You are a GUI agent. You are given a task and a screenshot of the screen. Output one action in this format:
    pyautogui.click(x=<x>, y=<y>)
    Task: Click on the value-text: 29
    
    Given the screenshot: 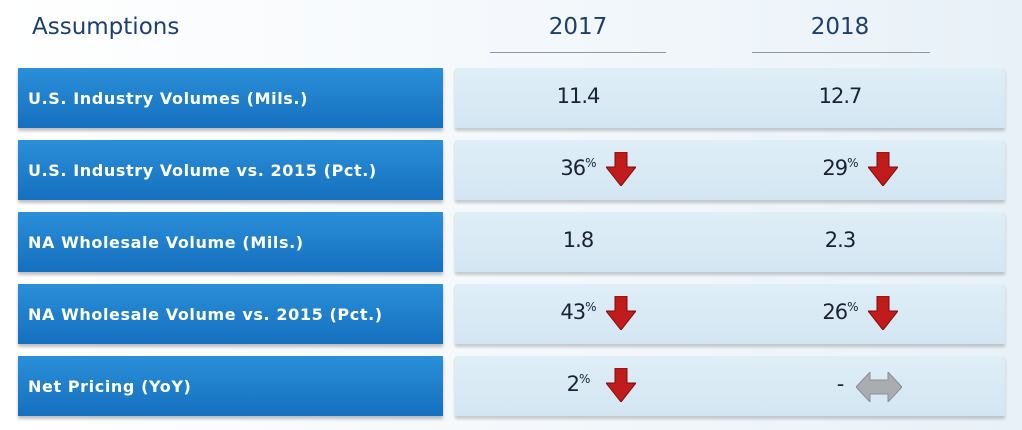 What is the action you would take?
    pyautogui.click(x=835, y=168)
    